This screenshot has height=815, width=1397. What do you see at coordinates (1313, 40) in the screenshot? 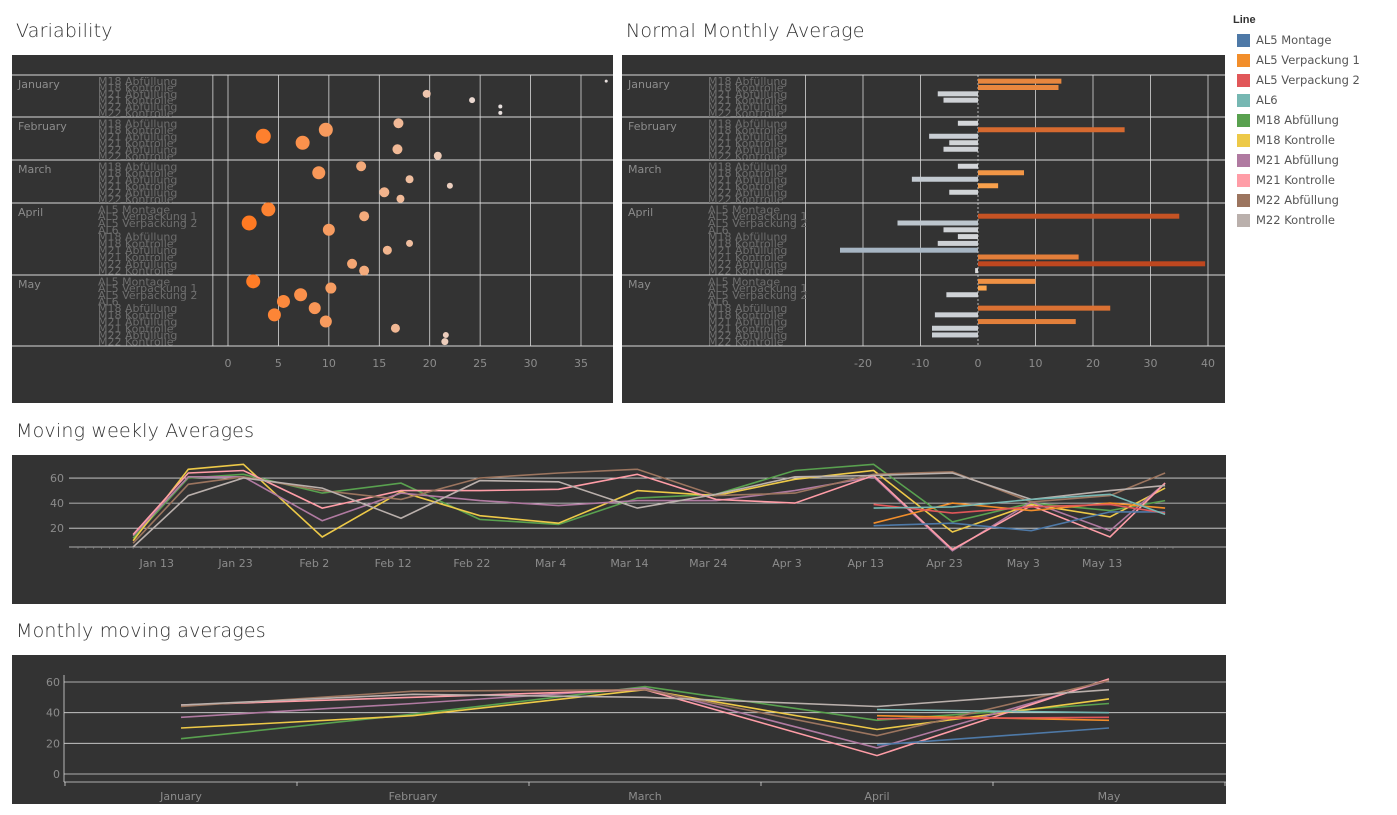
I see `legend-item-al5-montage: AL5 Montage` at bounding box center [1313, 40].